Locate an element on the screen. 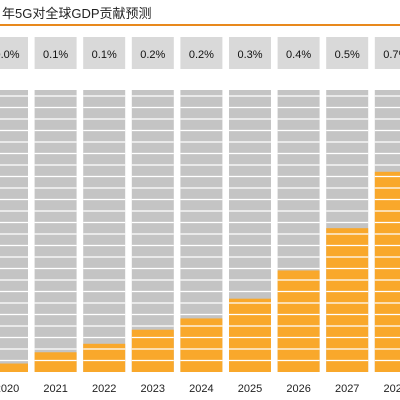  x-tick-label: 2020 is located at coordinates (9, 389).